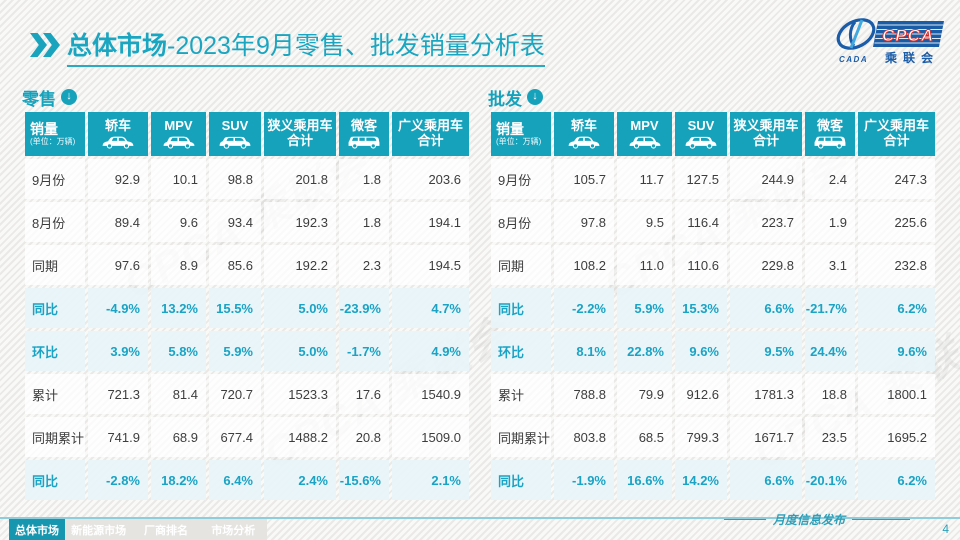  Describe the element at coordinates (178, 308) in the screenshot. I see `cell: 13.2%` at that location.